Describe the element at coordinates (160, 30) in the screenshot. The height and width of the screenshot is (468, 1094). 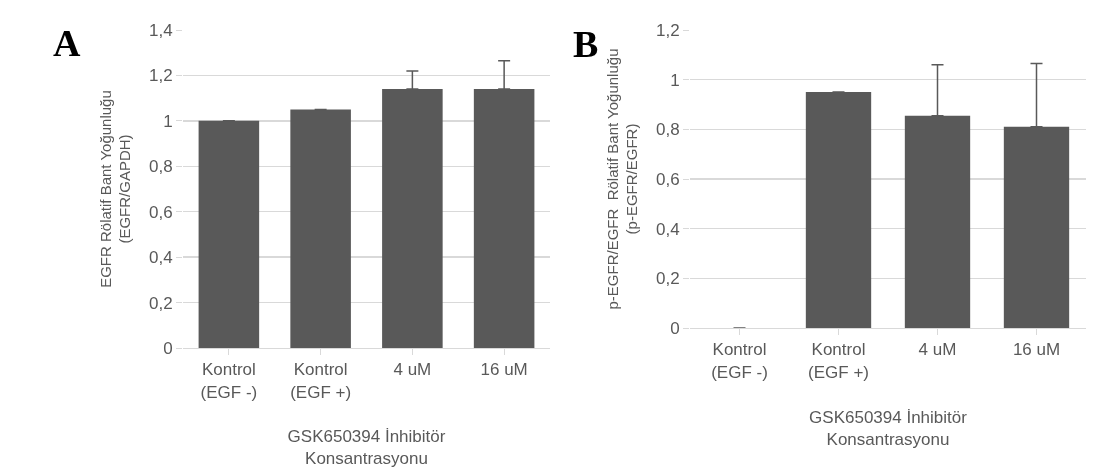
I see `y-tick-label: 1,4` at that location.